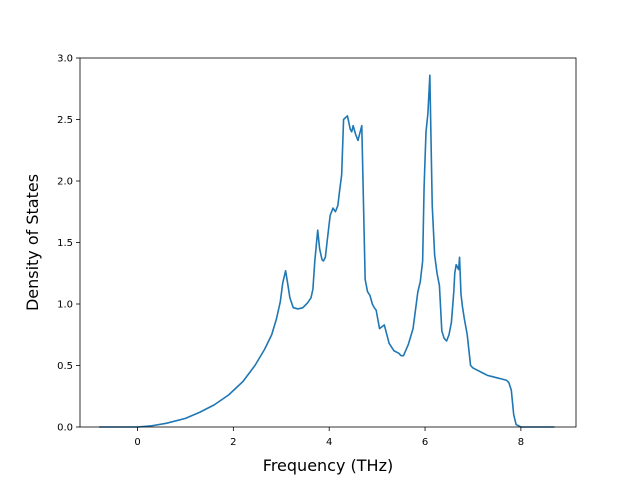 The image size is (640, 484). What do you see at coordinates (329, 442) in the screenshot?
I see `x-tick-label: 4` at bounding box center [329, 442].